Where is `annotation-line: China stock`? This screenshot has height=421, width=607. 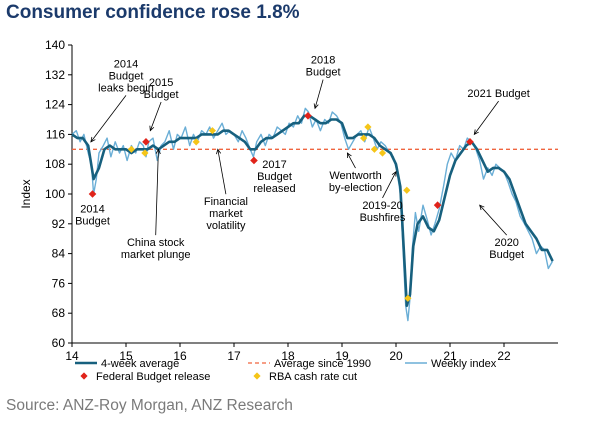 annotation-line: China stock is located at coordinates (156, 243).